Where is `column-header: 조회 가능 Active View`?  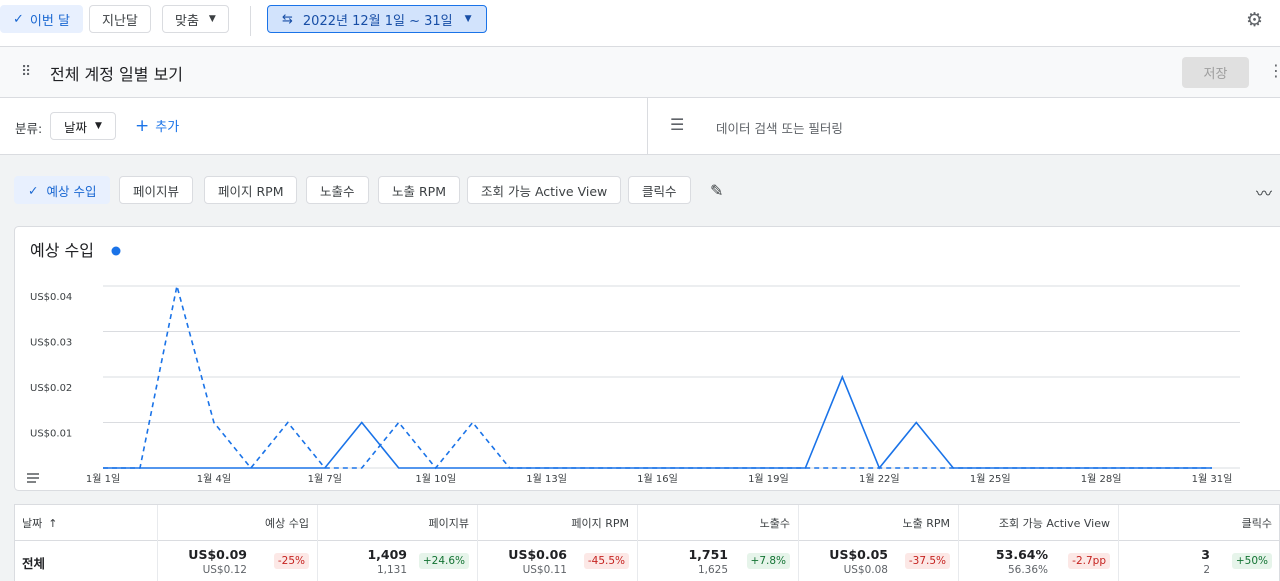
column-header: 조회 가능 Active View is located at coordinates (1039, 523).